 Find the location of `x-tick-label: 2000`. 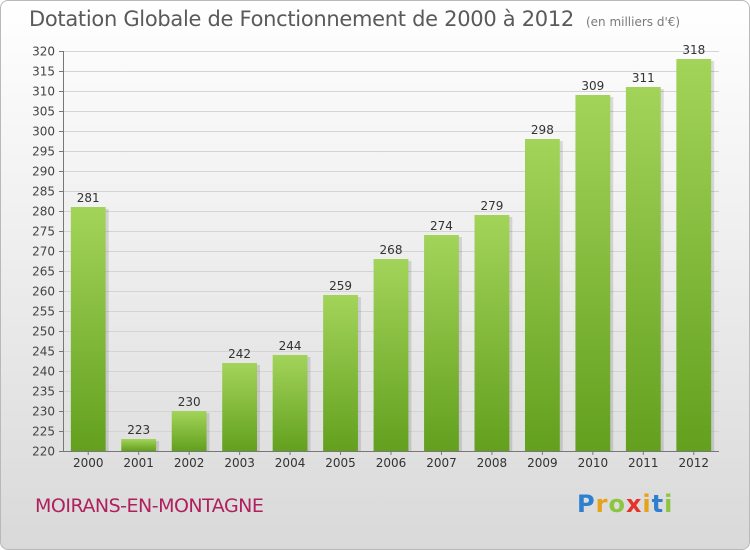

x-tick-label: 2000 is located at coordinates (88, 463).